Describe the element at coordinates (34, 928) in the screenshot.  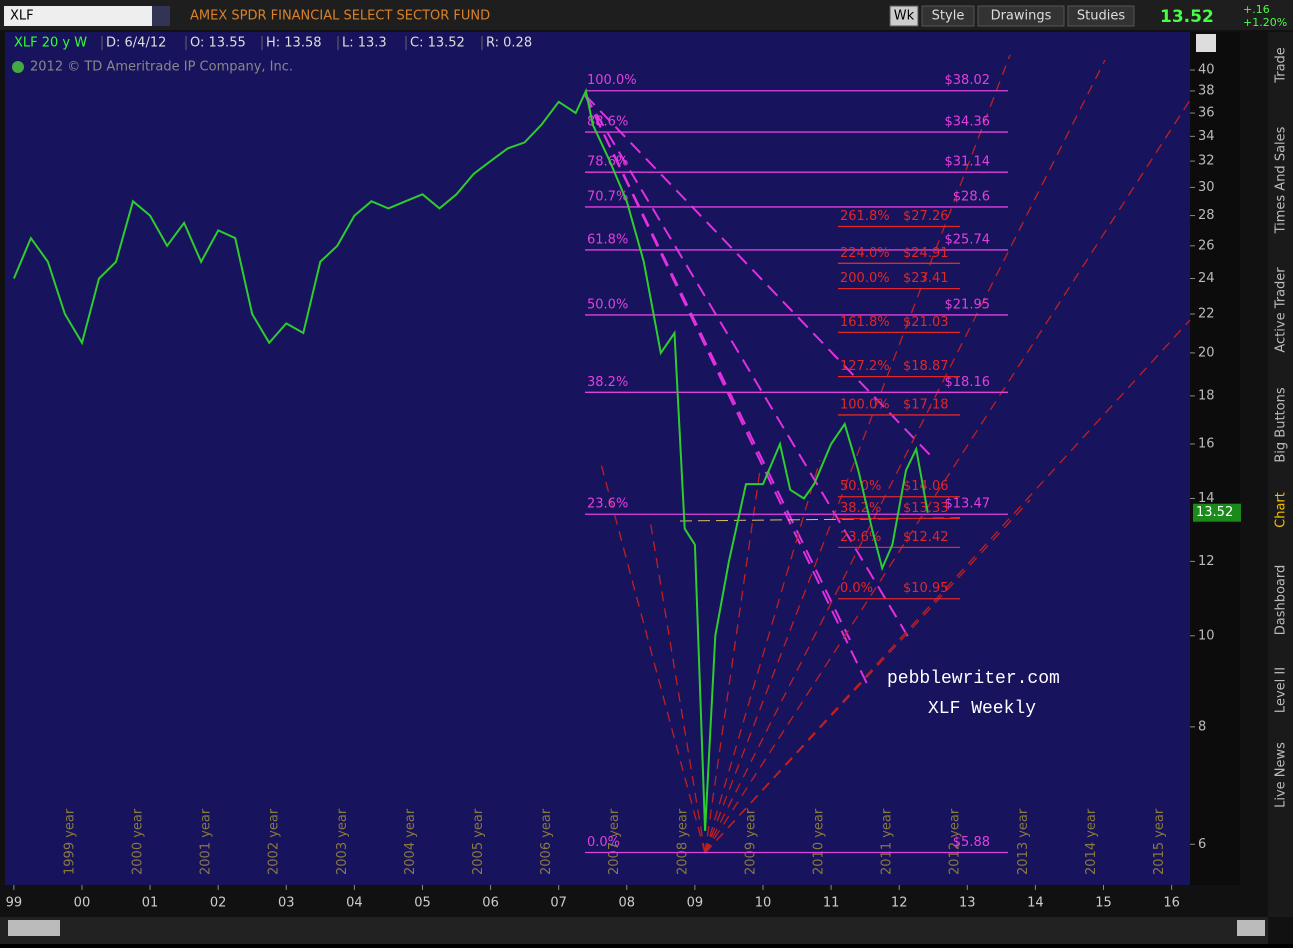
I see `zoom-buttons` at that location.